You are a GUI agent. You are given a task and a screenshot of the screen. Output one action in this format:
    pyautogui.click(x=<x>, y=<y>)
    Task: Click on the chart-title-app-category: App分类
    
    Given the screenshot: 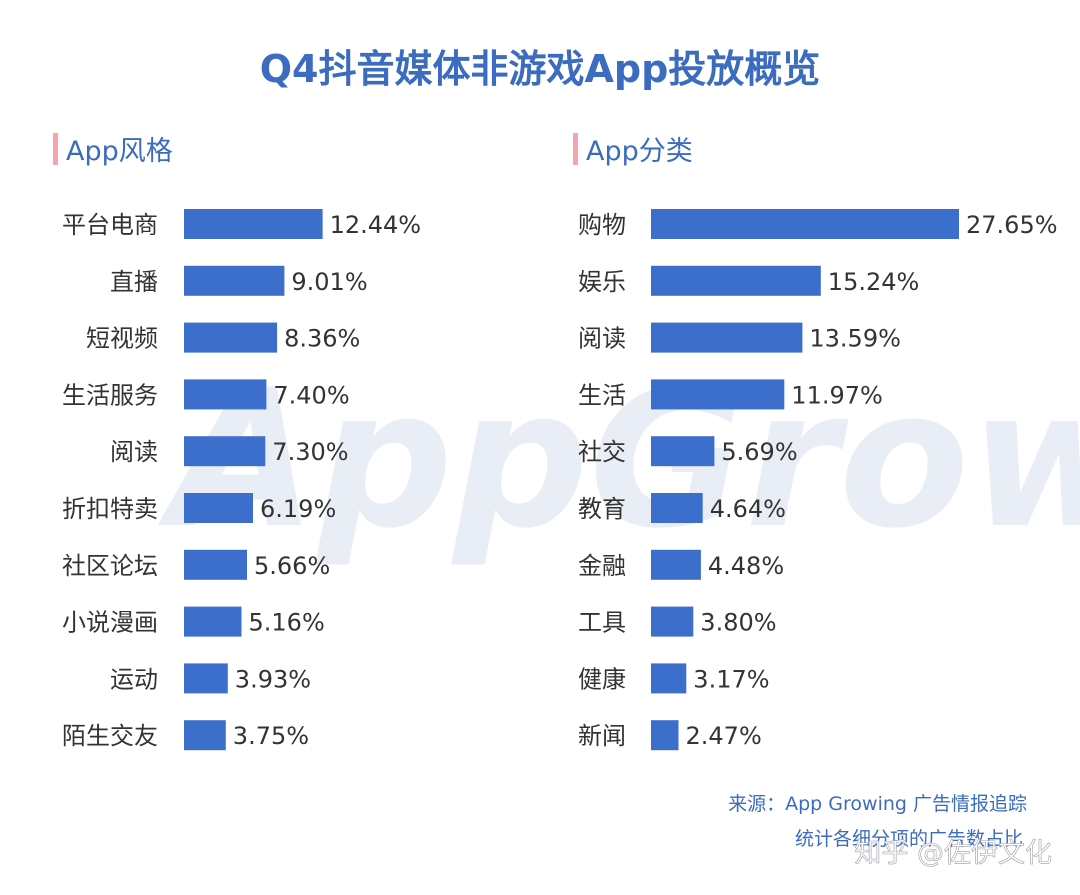 What is the action you would take?
    pyautogui.click(x=639, y=151)
    